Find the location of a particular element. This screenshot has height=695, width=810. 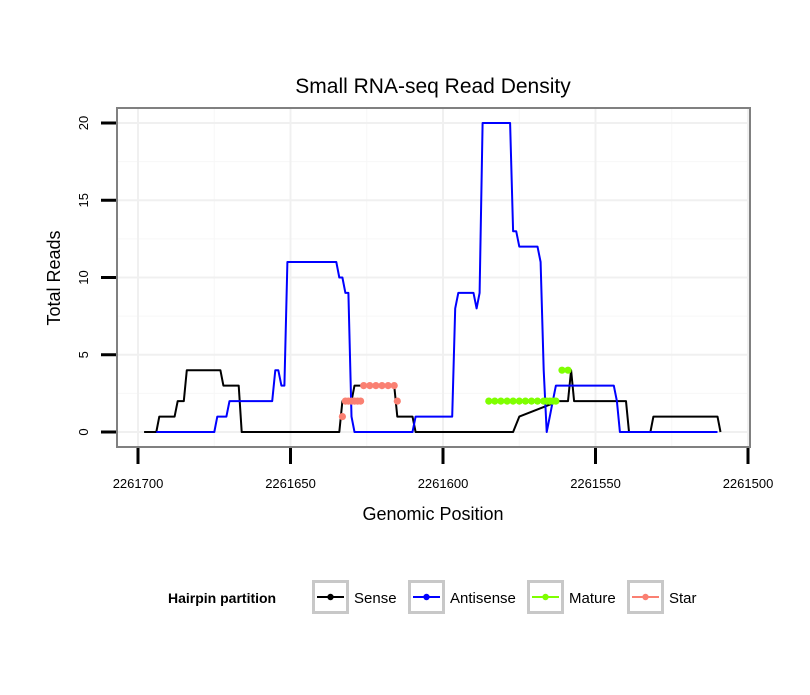

y-tick-label: 5 is located at coordinates (83, 354).